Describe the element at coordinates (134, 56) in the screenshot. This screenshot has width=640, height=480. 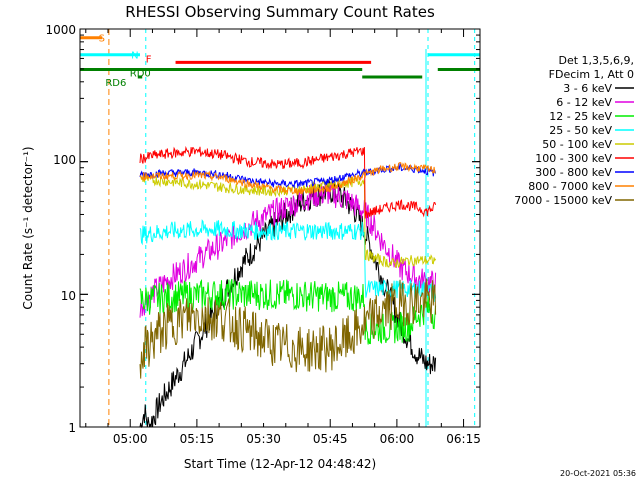
I see `status-label-n: N` at that location.